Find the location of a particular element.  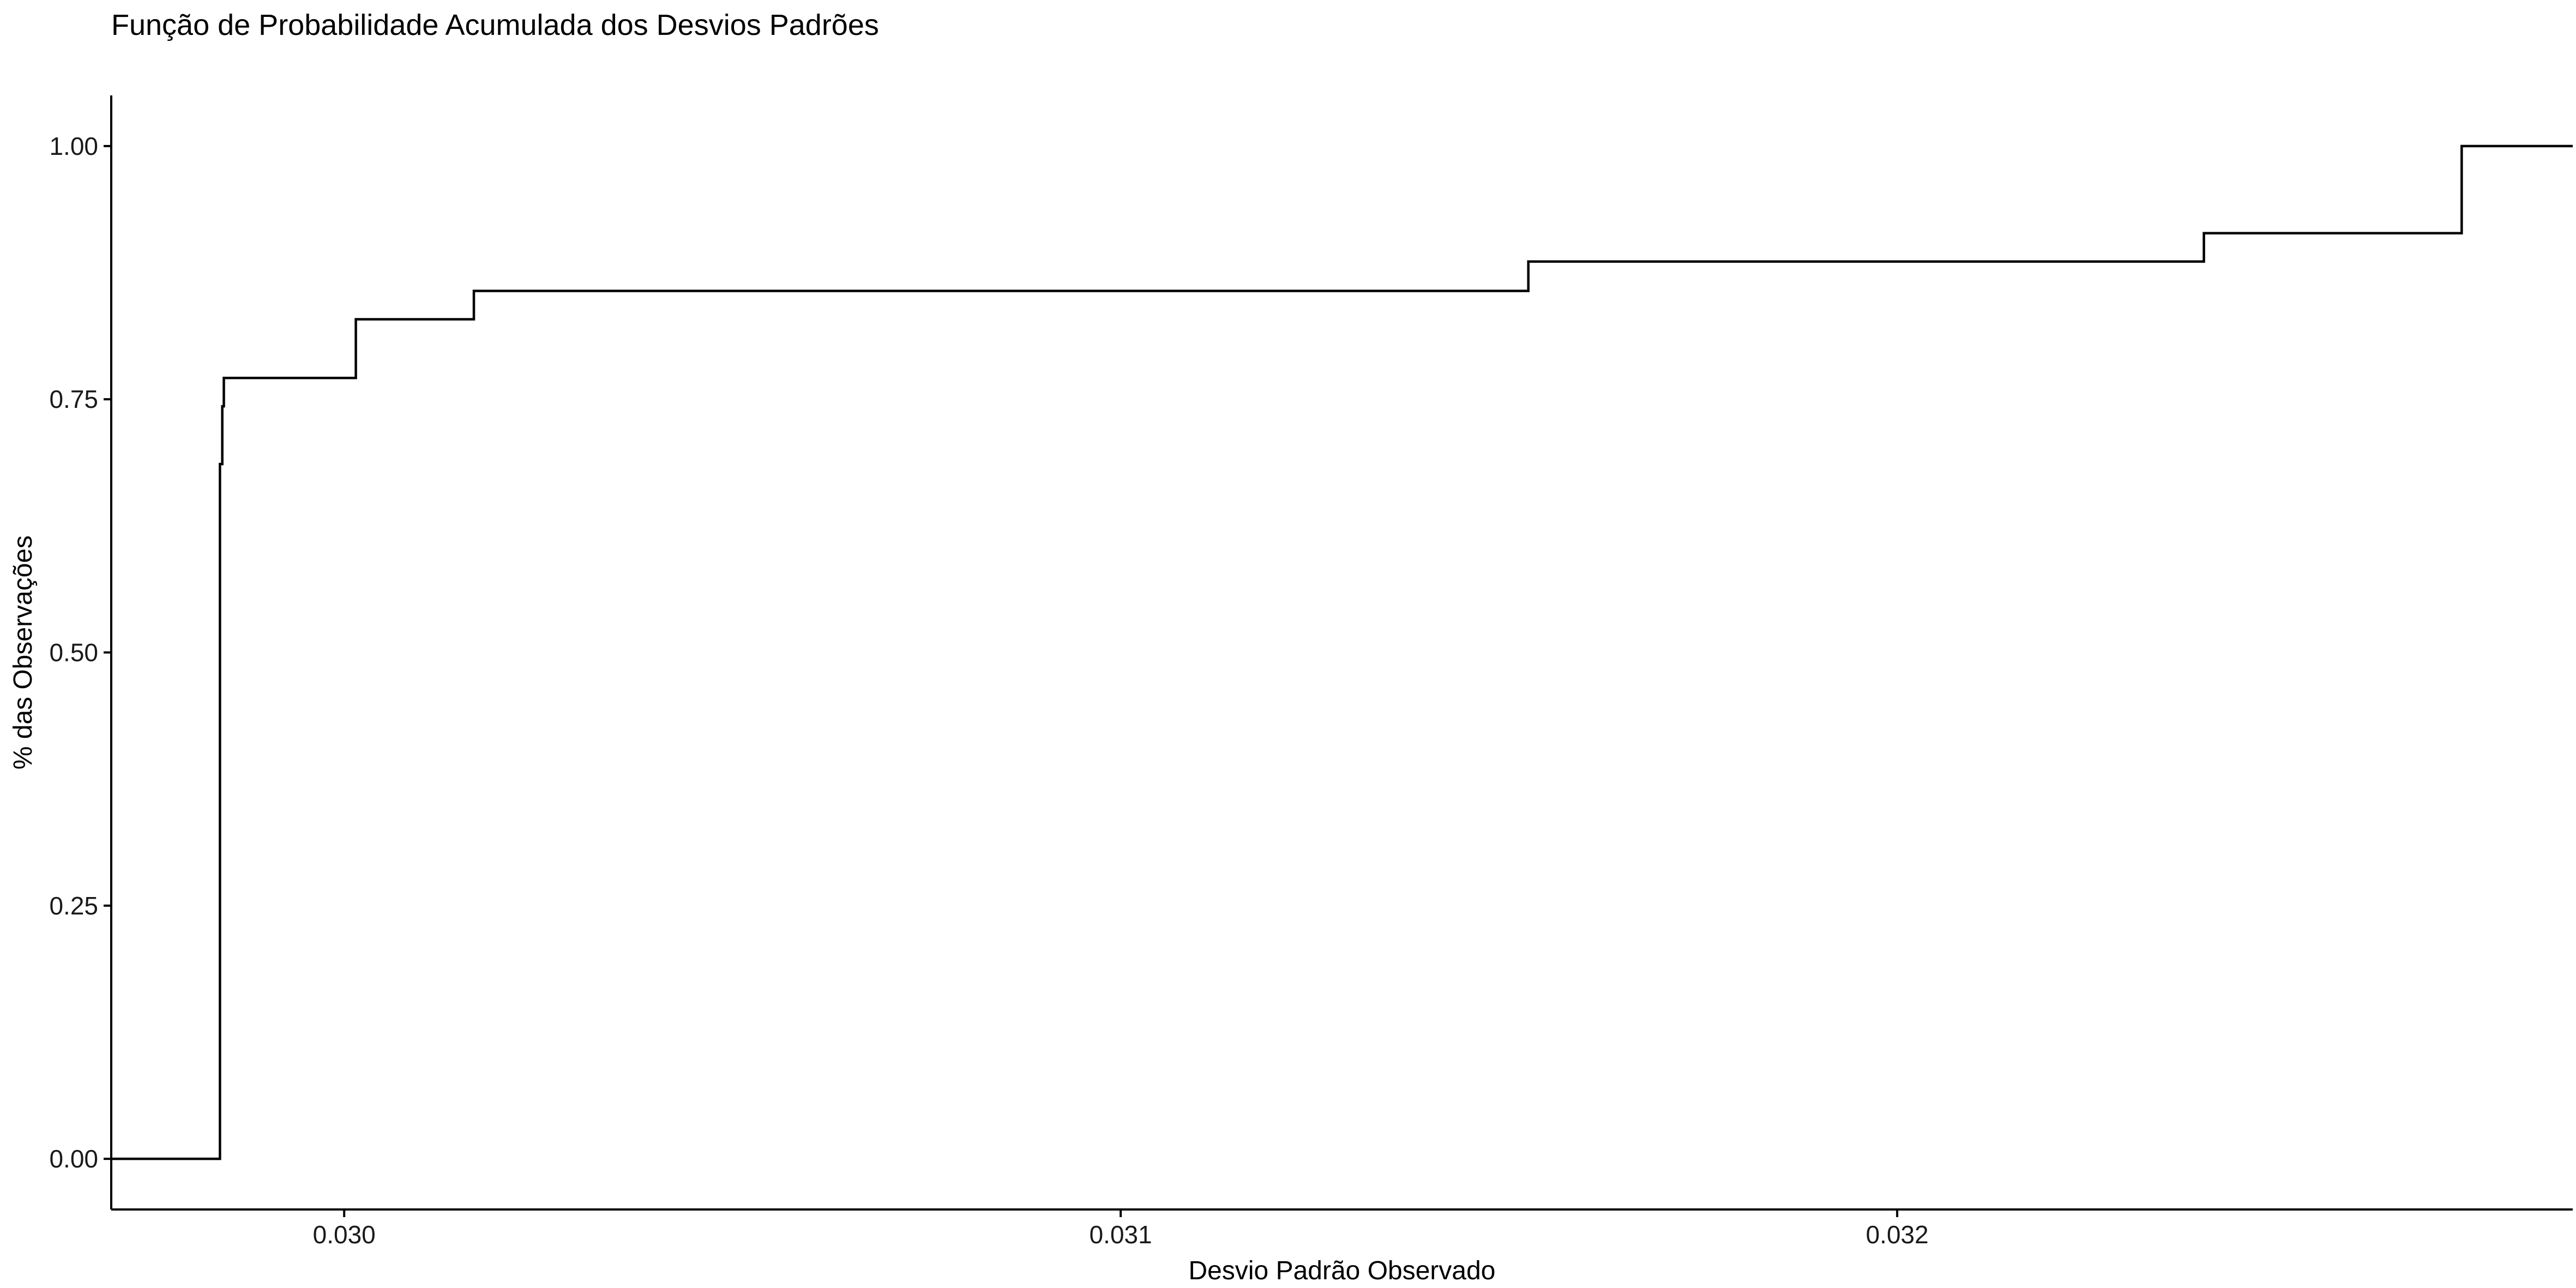

y-tick-label: 0.50 is located at coordinates (73, 653).